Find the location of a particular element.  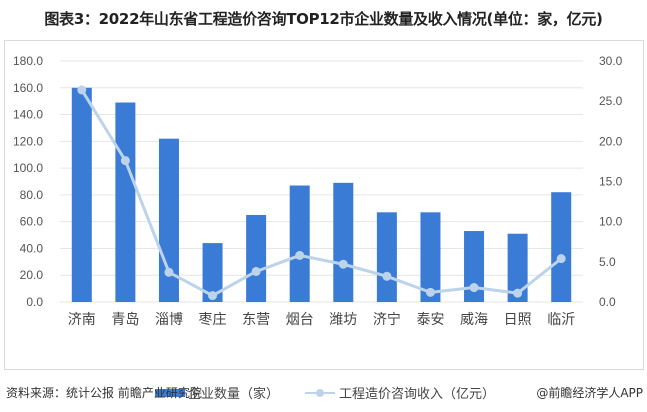

x-axis-label: 东营 is located at coordinates (256, 320).